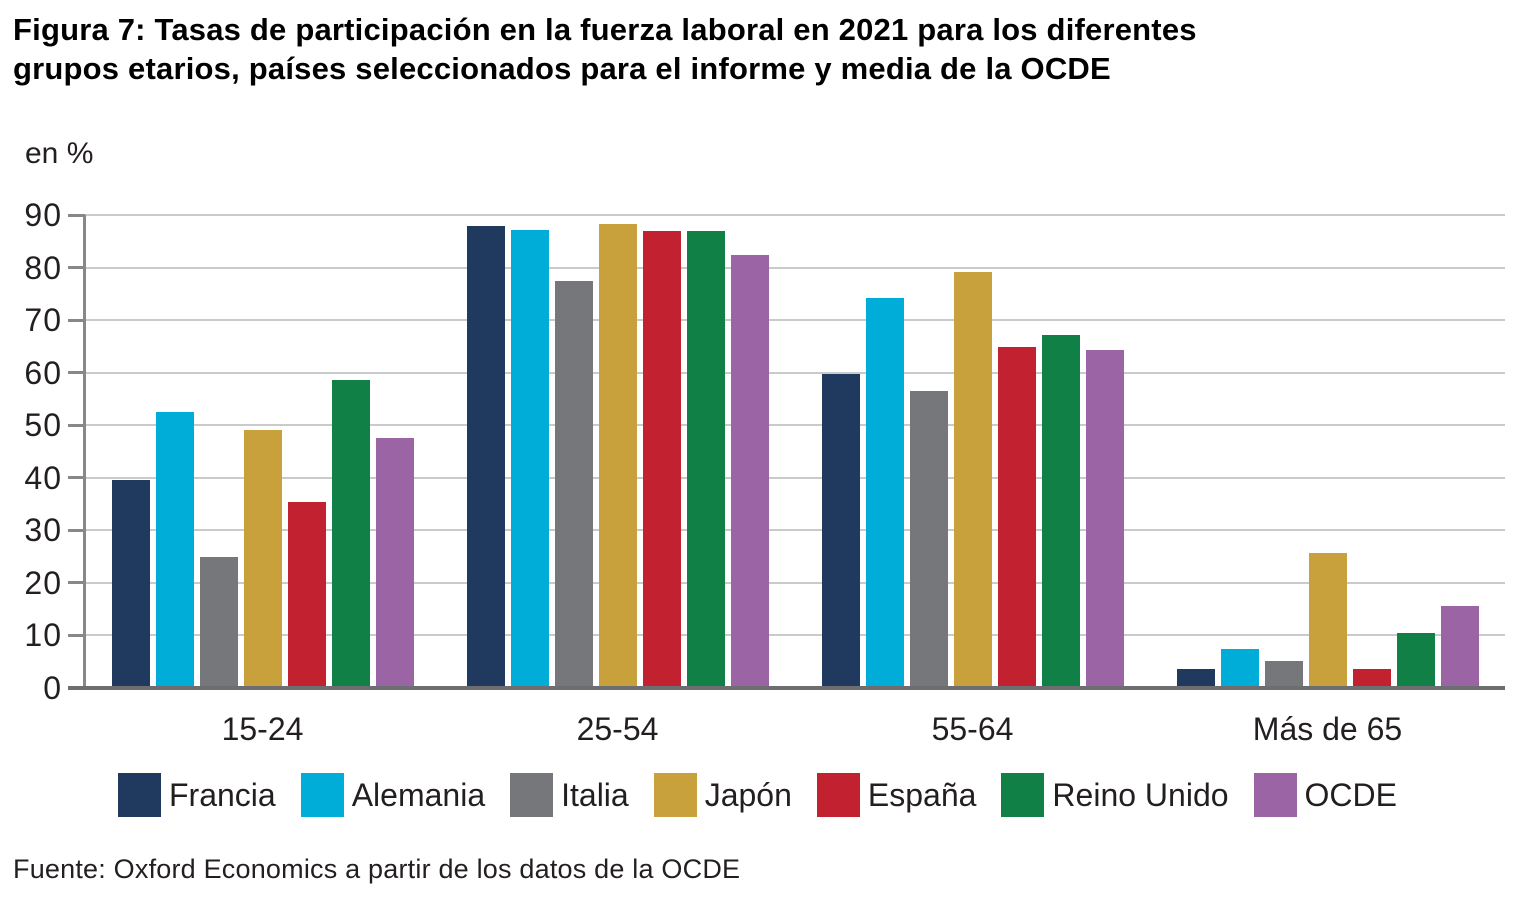 The height and width of the screenshot is (912, 1515). Describe the element at coordinates (31, 451) in the screenshot. I see `y-axis-ticks: 0 10 20 30 40 50 60 70 80 90` at that location.